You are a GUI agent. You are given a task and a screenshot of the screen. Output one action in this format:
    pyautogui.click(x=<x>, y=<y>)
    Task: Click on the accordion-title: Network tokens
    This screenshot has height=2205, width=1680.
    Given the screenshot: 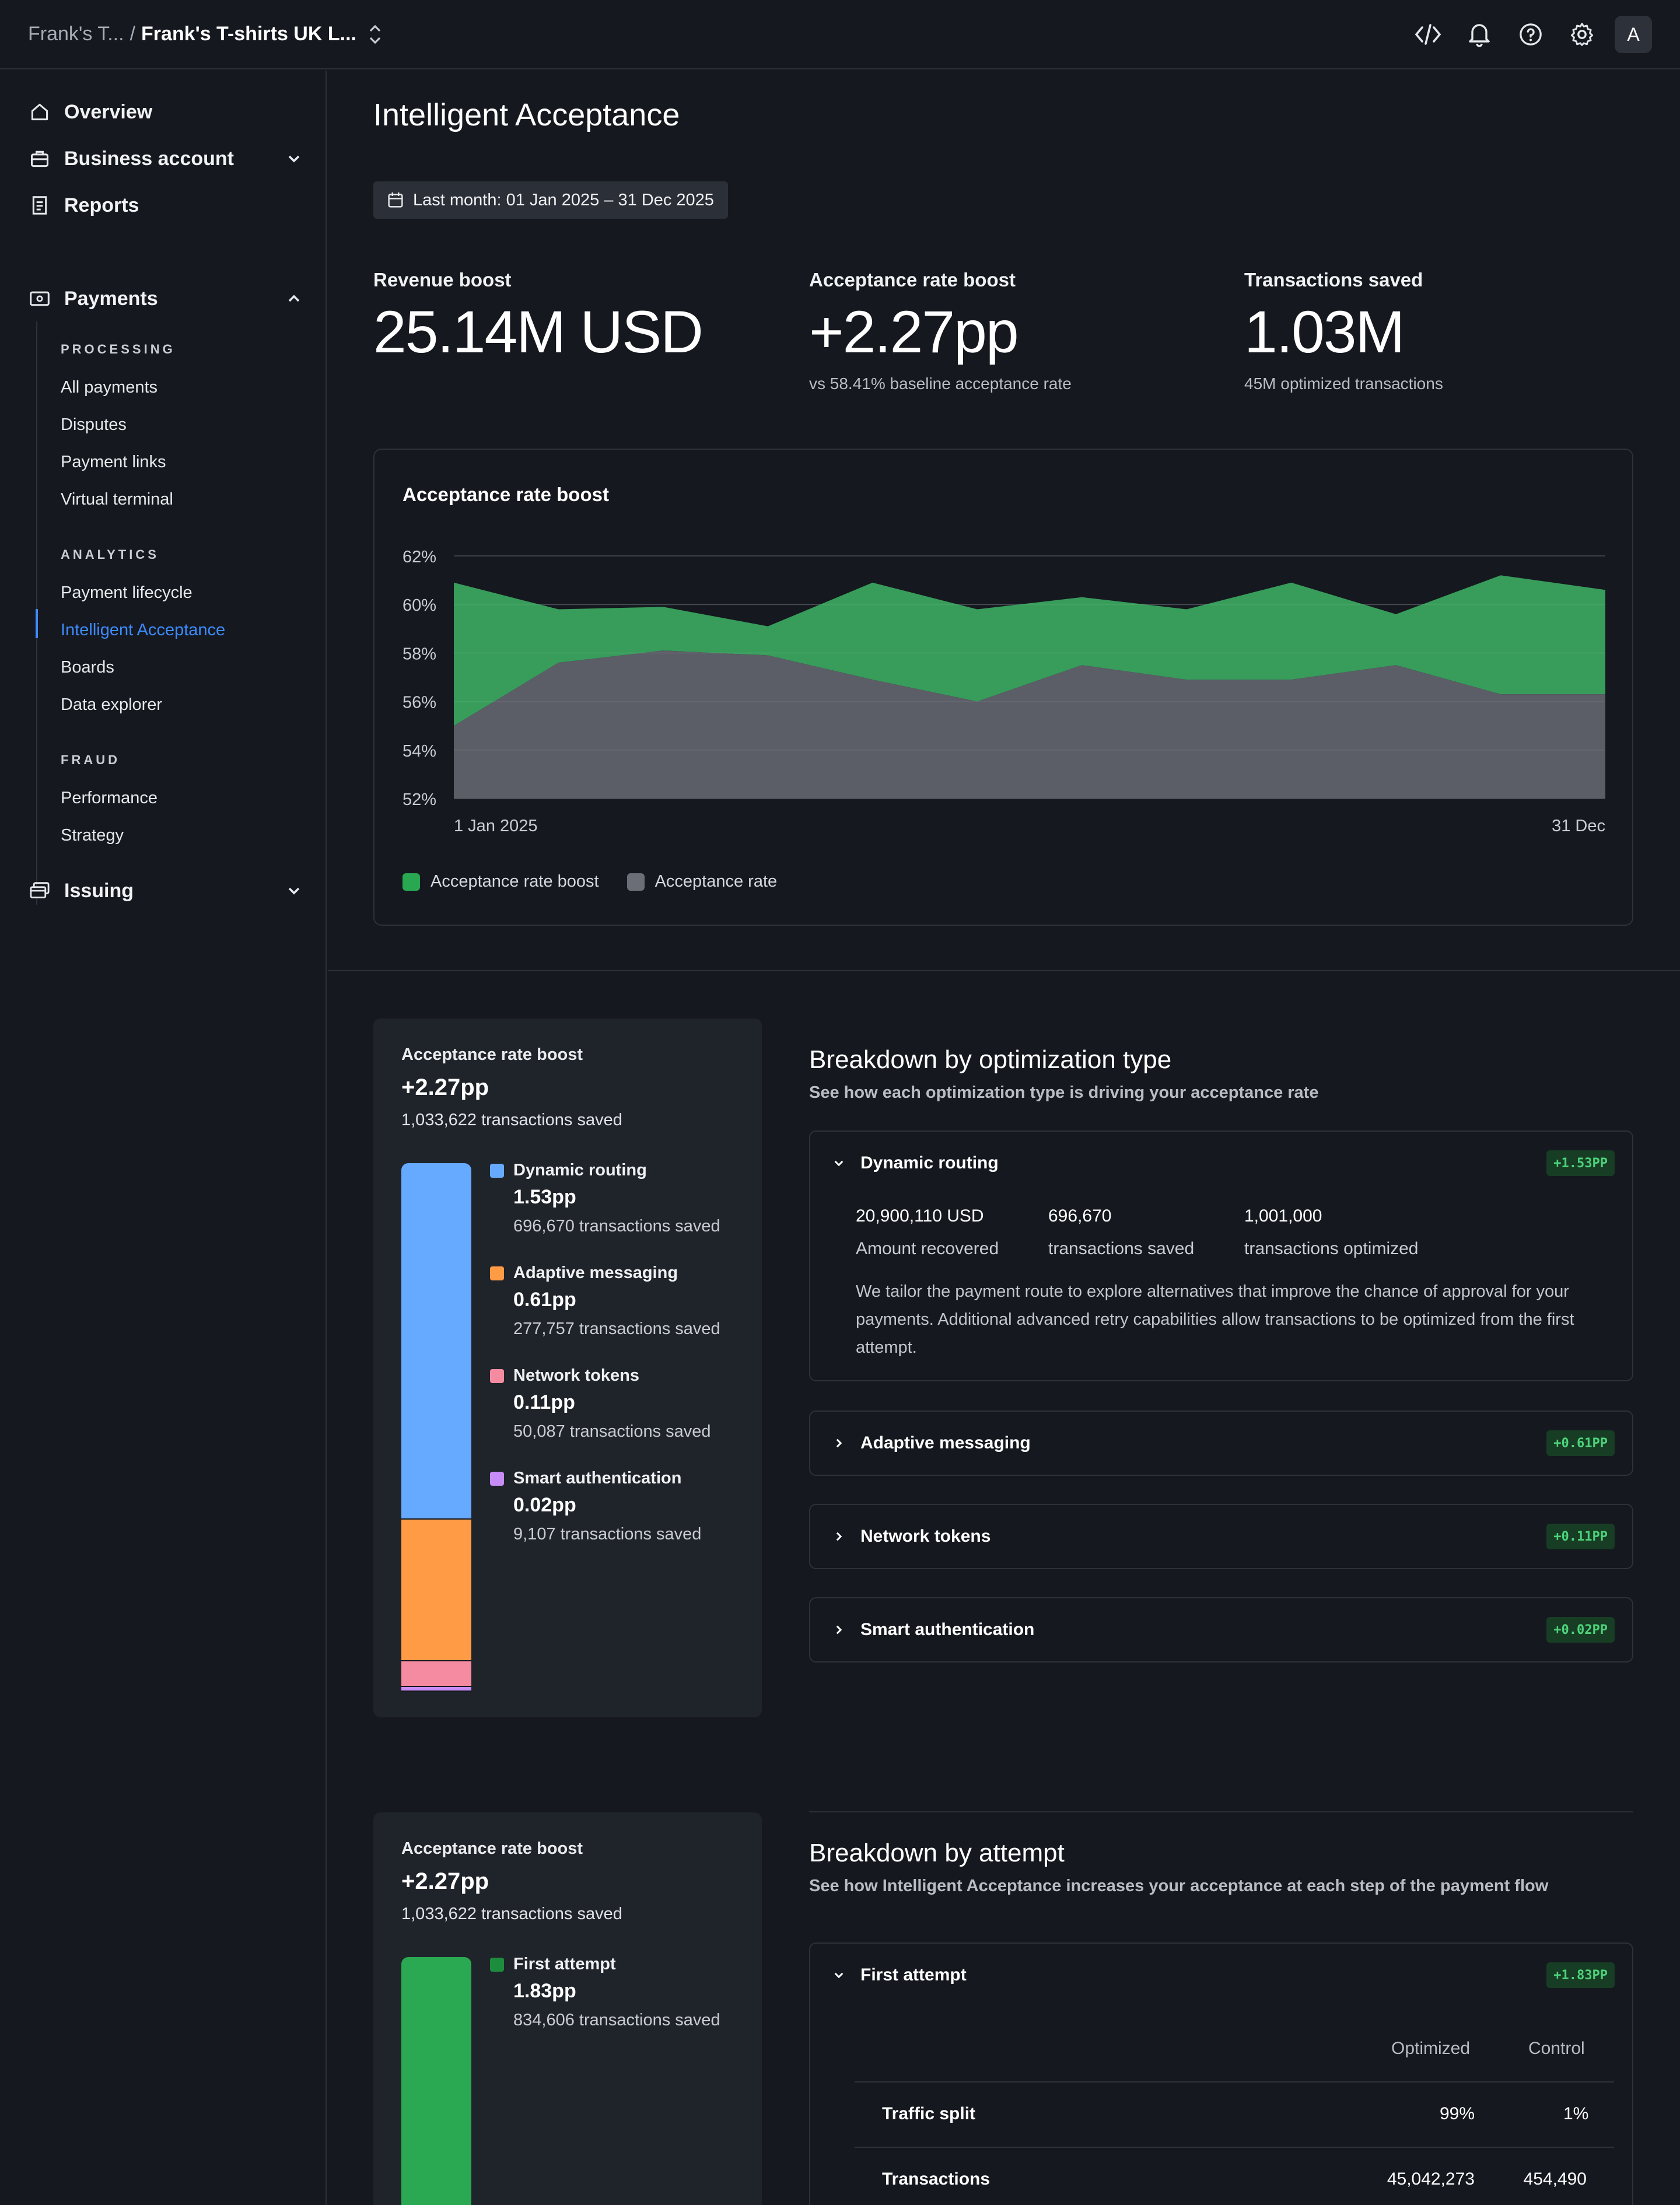 What is the action you would take?
    pyautogui.click(x=925, y=1536)
    